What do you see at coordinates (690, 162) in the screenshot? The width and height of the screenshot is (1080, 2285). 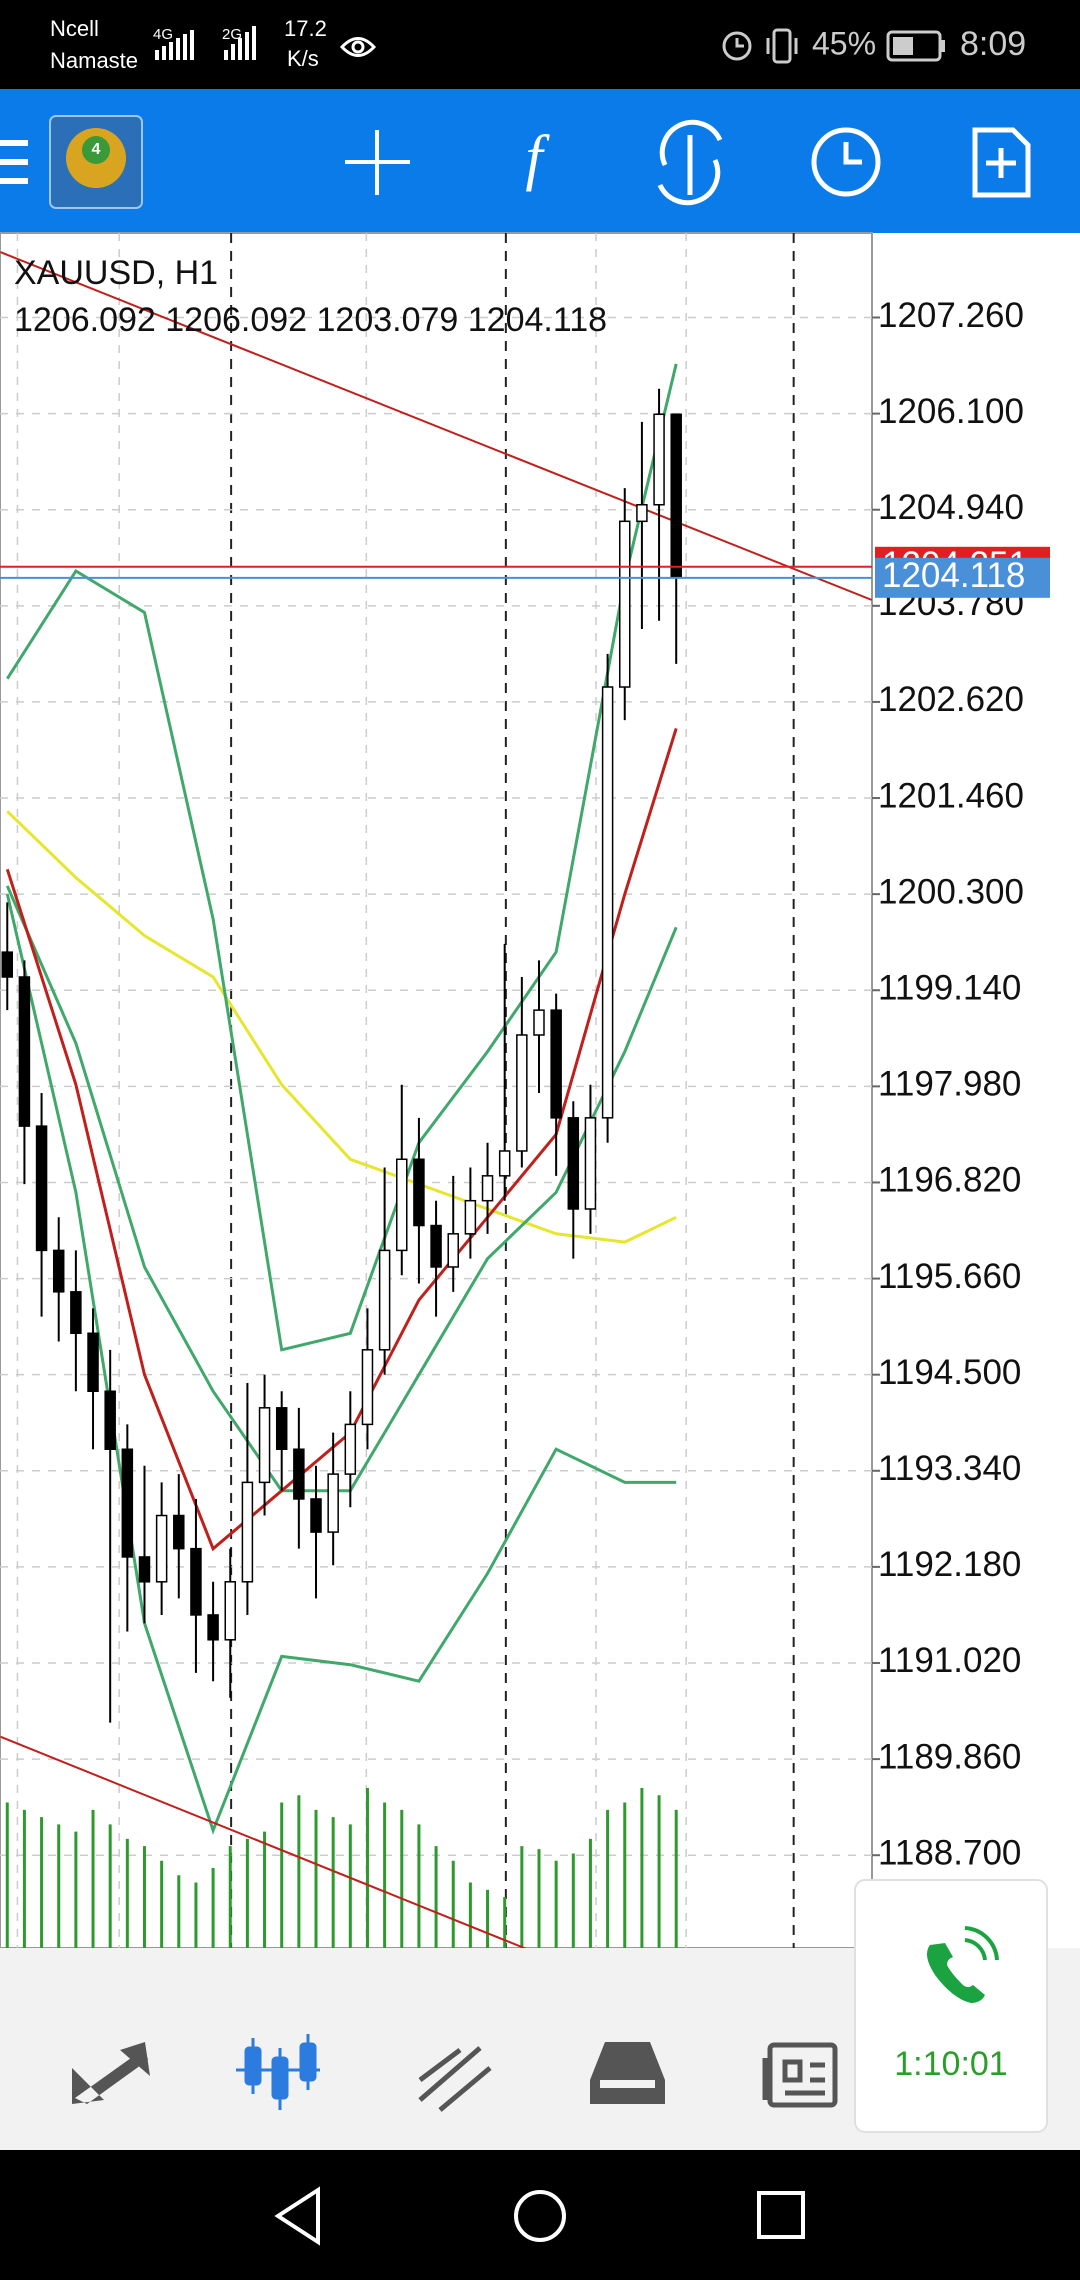 I see `trade-button` at bounding box center [690, 162].